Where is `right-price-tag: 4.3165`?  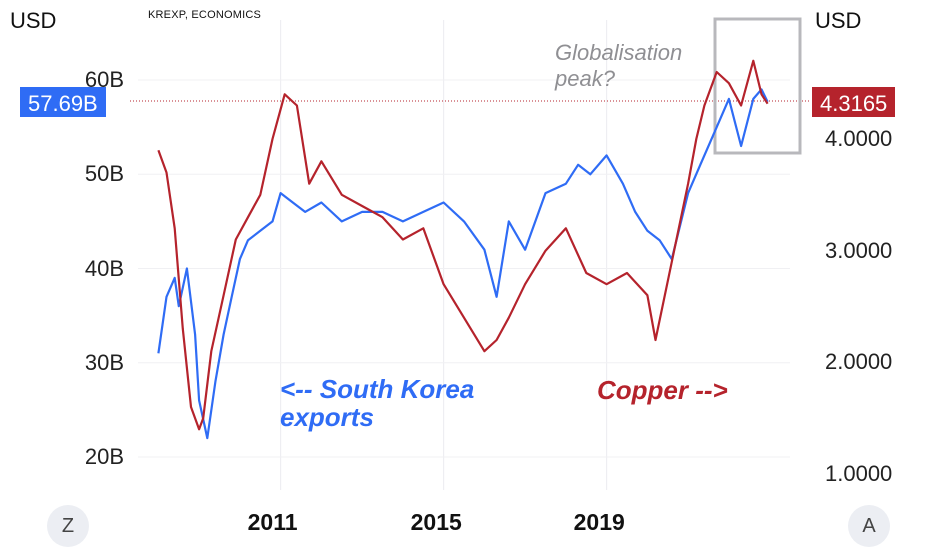
right-price-tag: 4.3165 is located at coordinates (854, 102).